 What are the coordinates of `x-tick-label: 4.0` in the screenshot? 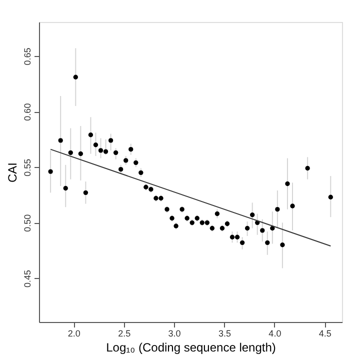 It's located at (275, 333).